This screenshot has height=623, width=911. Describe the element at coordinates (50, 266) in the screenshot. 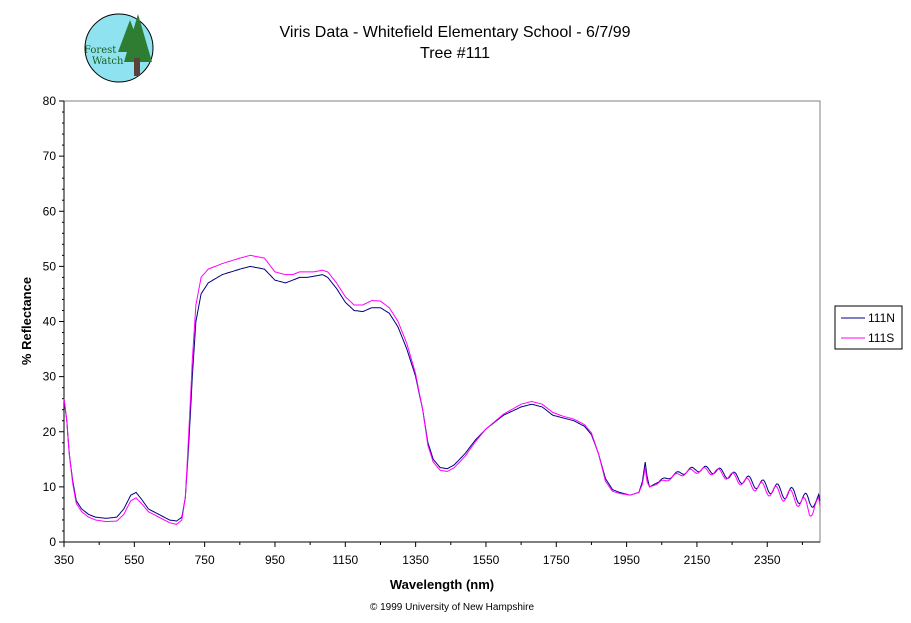

I see `y-tick-label: 50` at that location.